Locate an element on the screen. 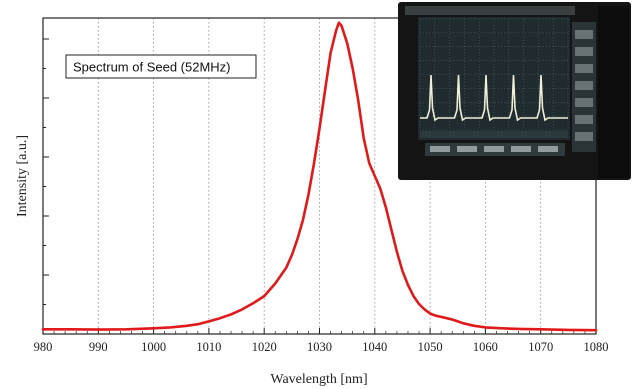 This screenshot has width=633, height=389. y-axis-ticks is located at coordinates (46, 186).